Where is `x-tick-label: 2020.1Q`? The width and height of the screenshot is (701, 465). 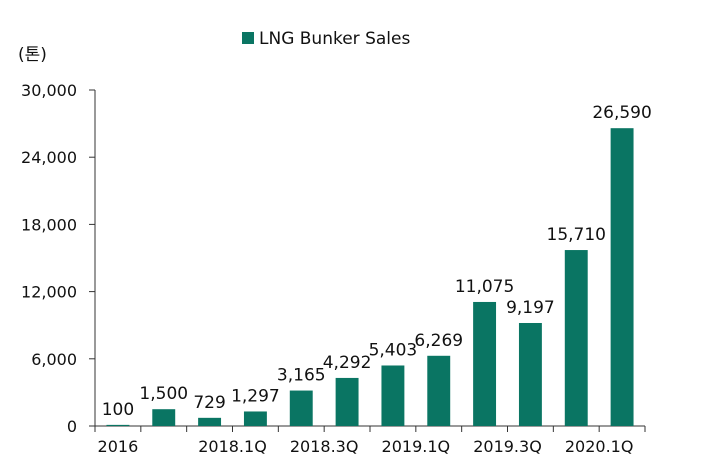 x-tick-label: 2020.1Q is located at coordinates (599, 446).